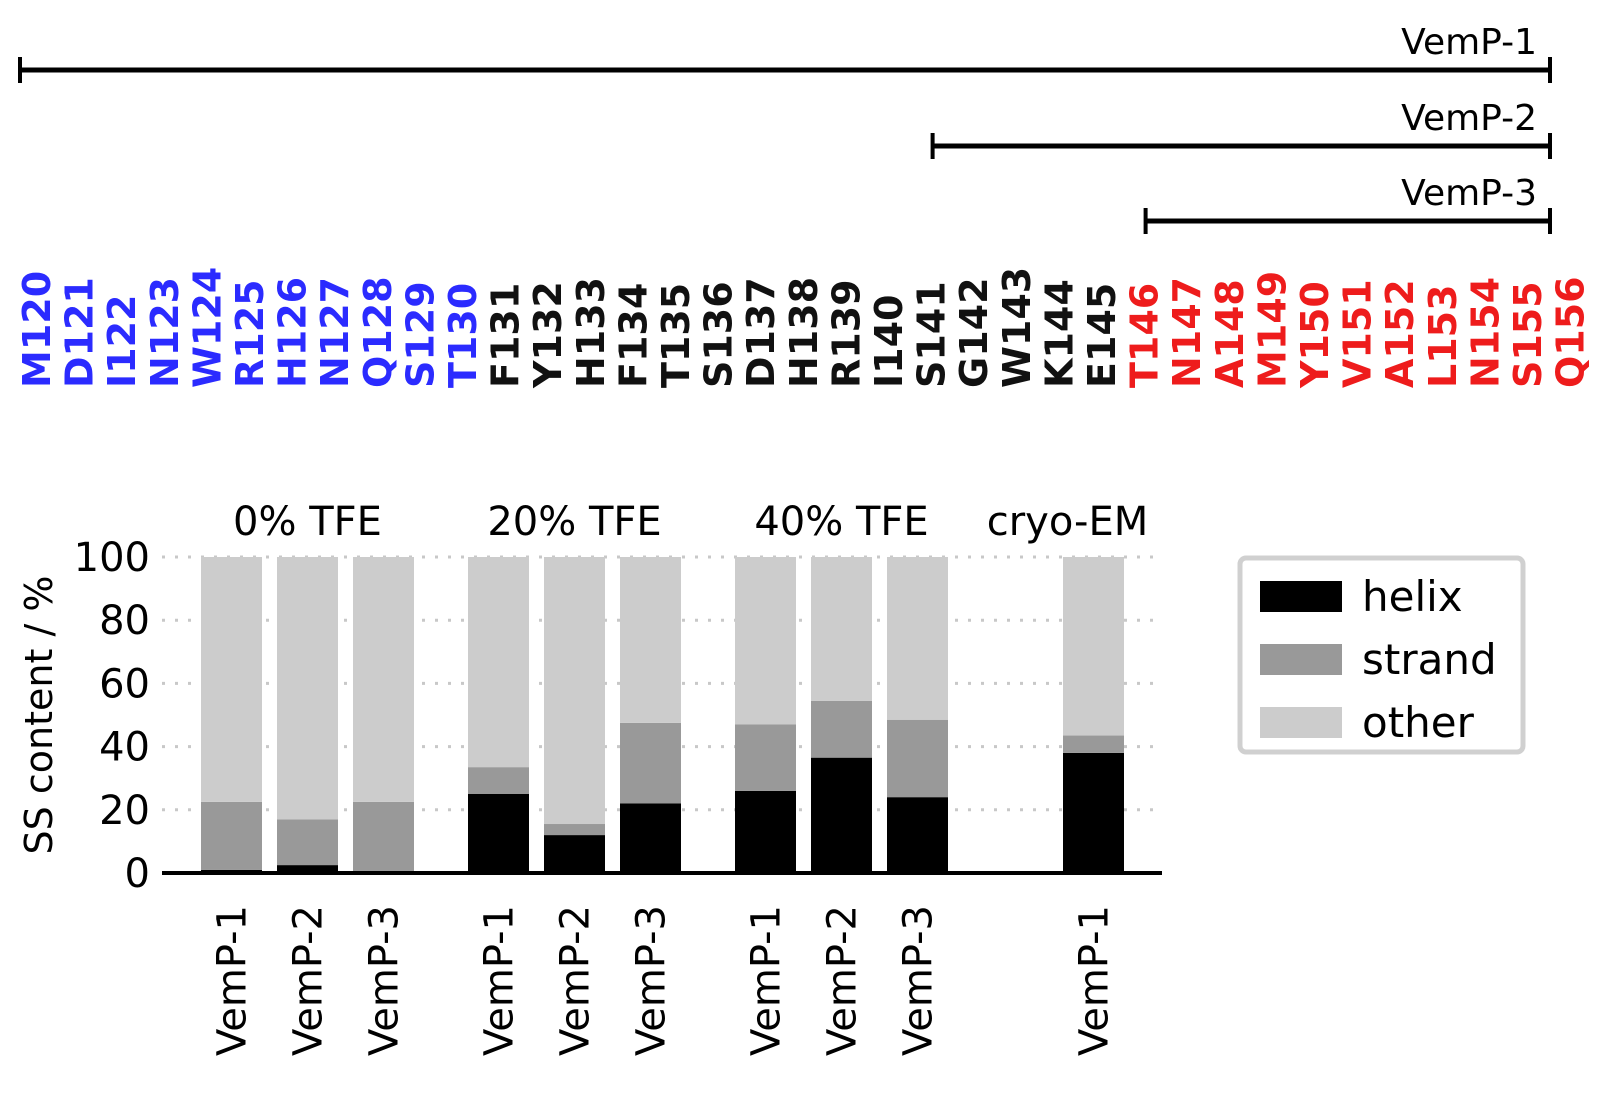 This screenshot has height=1117, width=1600. I want to click on residue-label: A148, so click(1230, 333).